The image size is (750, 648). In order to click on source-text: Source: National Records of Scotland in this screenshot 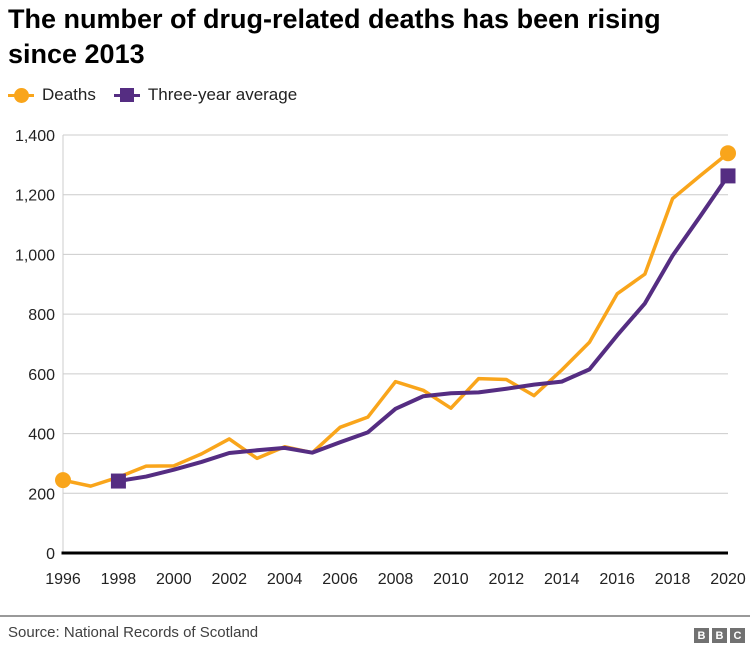, I will do `click(133, 632)`.